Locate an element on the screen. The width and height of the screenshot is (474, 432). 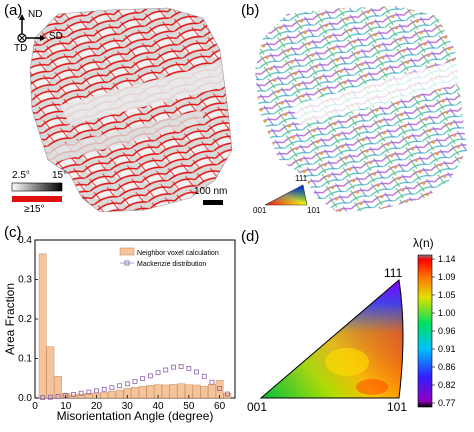
legend-mackenzie-label: Mackenzie distribution is located at coordinates (171, 264).